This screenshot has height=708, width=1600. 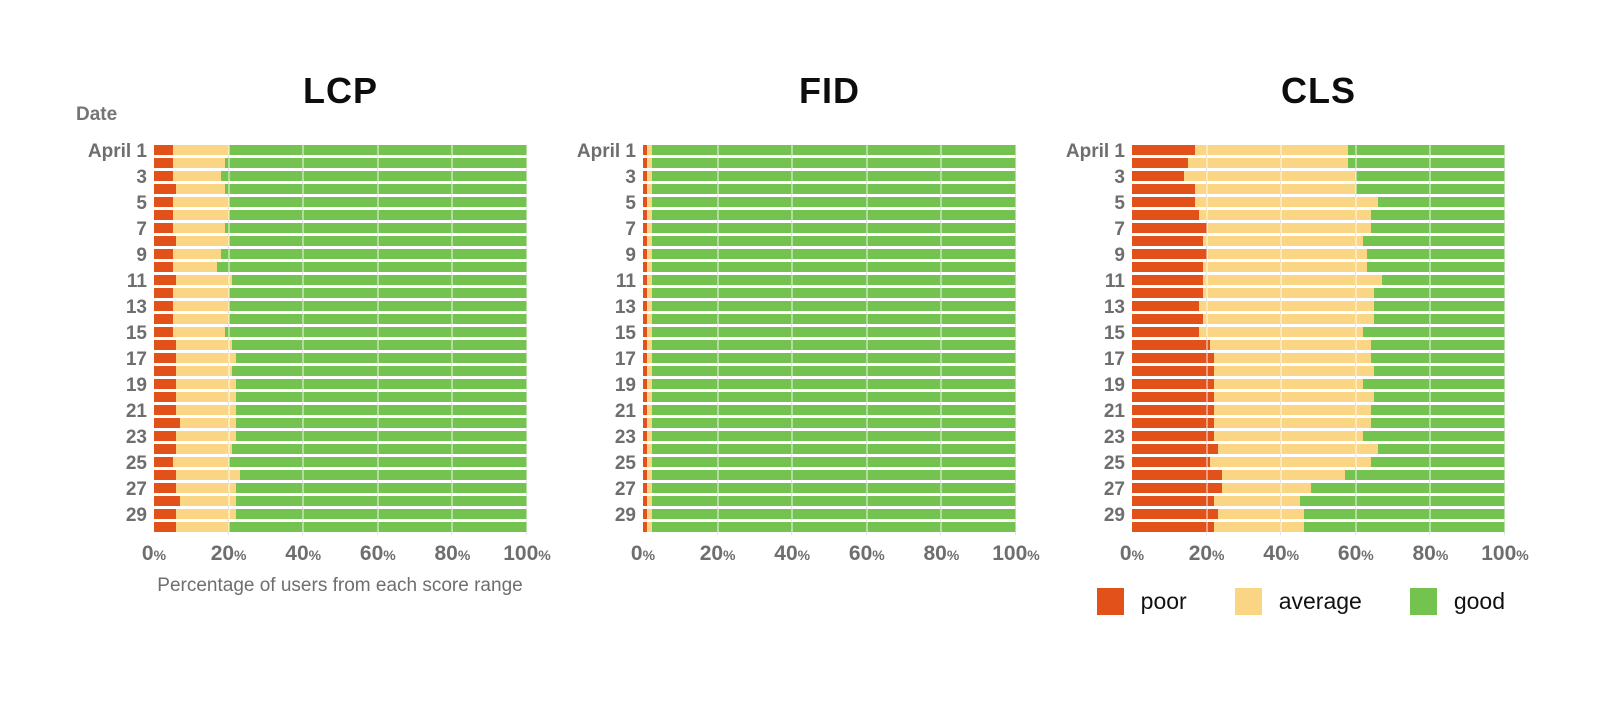 I want to click on chart-header: CLS, so click(x=1272, y=101).